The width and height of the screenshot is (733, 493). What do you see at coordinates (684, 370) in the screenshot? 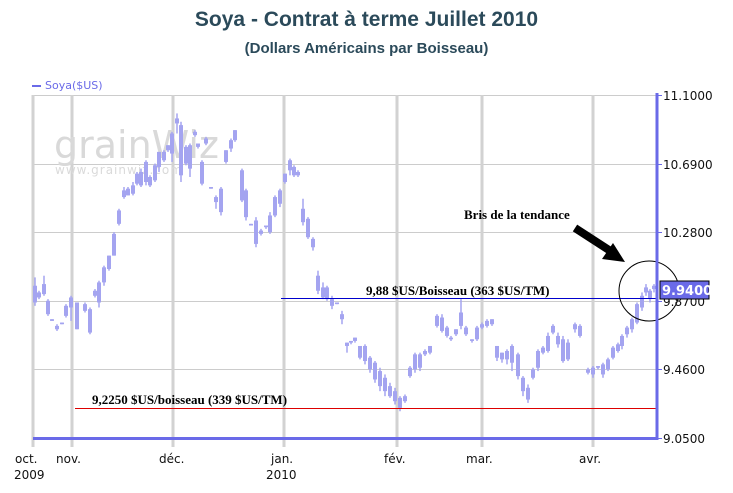
I see `y-tick-label: 9.4600` at bounding box center [684, 370].